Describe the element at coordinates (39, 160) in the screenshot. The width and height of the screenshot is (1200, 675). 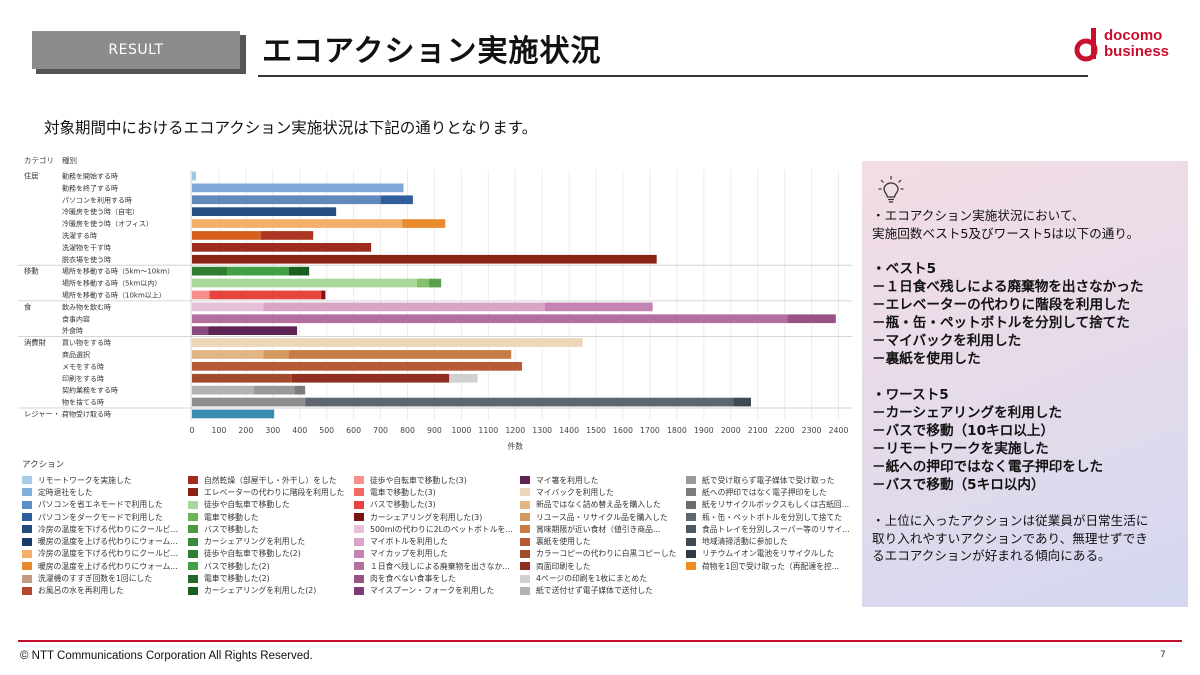
I see `column-header-category: カテゴリ` at that location.